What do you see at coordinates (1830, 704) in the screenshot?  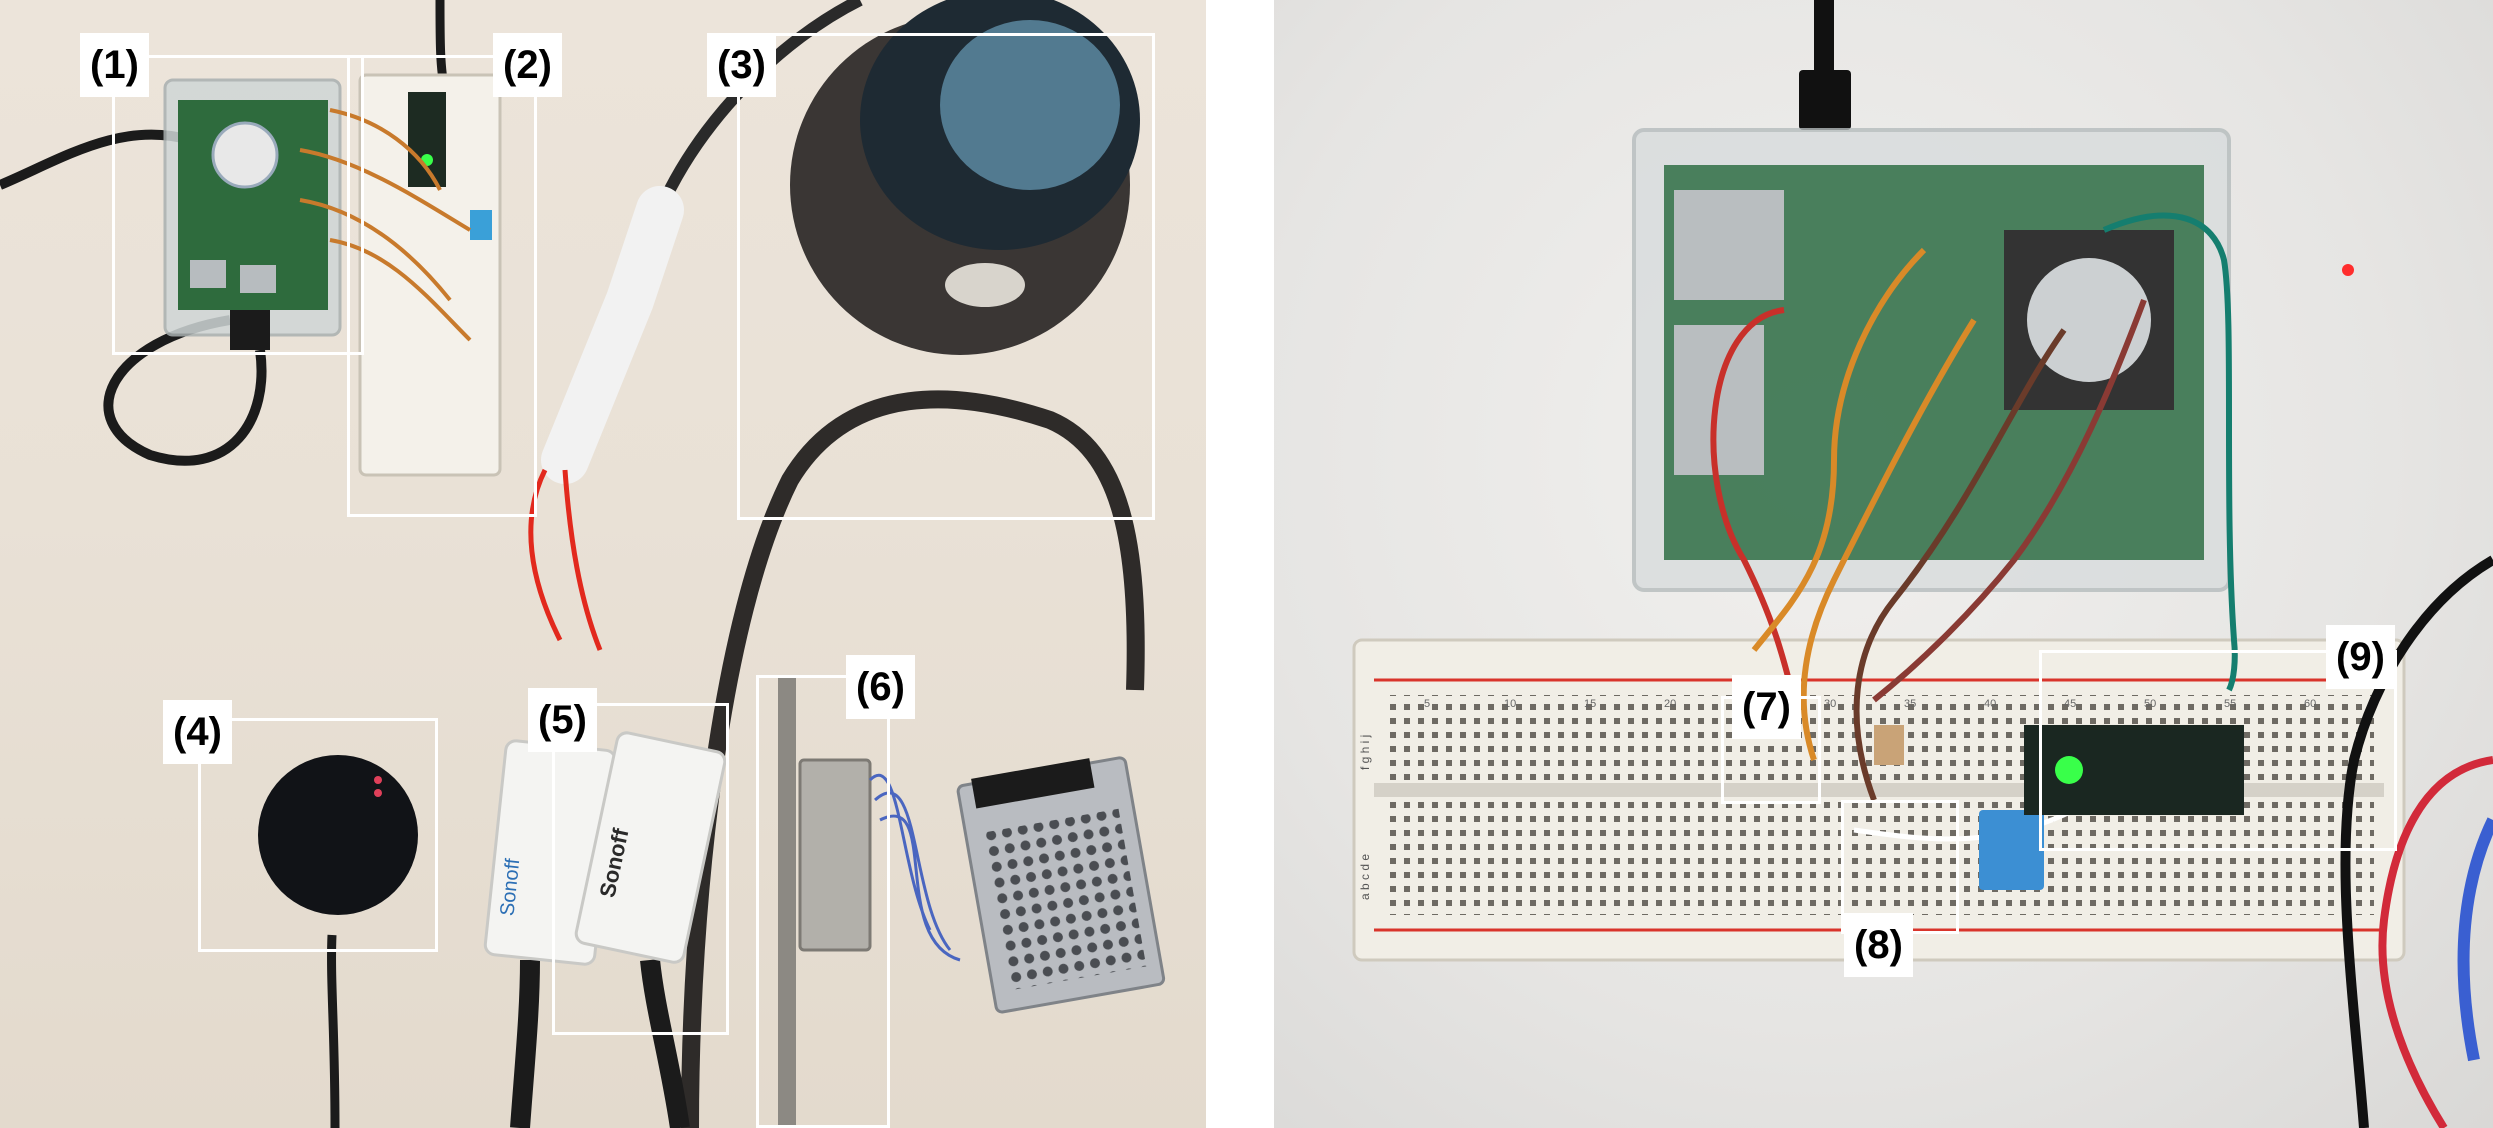 I see `breadboard-number: 30` at bounding box center [1830, 704].